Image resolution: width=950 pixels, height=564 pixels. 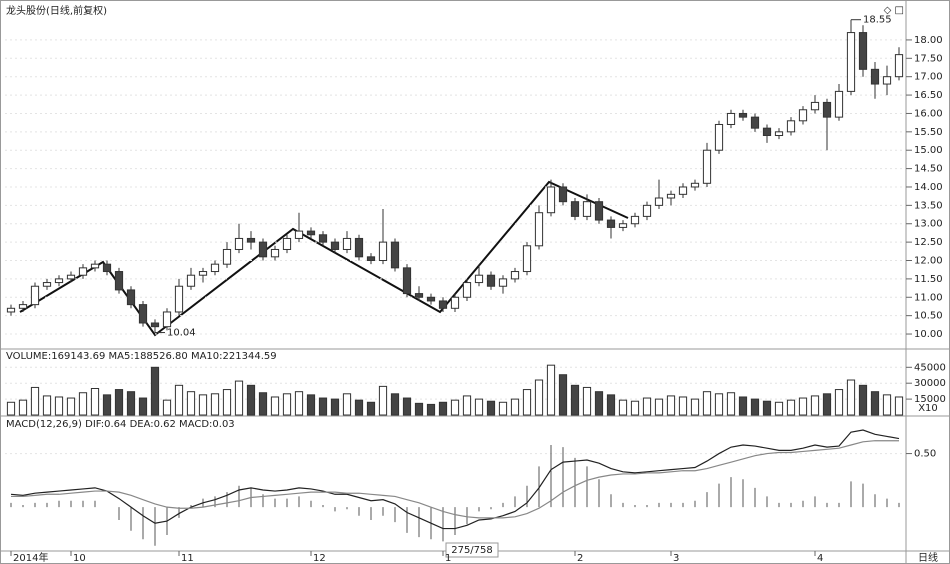 I want to click on x-tick-label: 10, so click(x=79, y=558).